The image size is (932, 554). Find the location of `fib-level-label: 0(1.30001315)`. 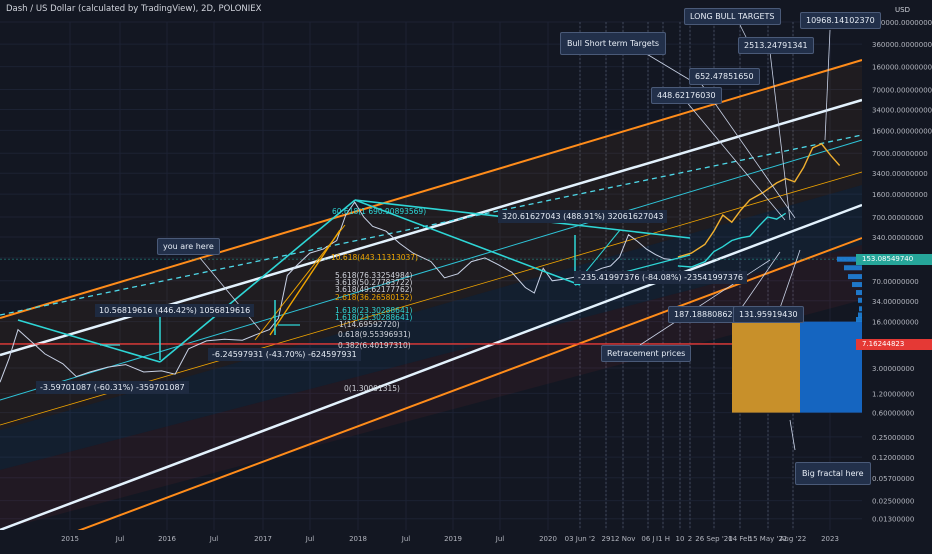

fib-level-label: 0(1.30001315) is located at coordinates (372, 388).